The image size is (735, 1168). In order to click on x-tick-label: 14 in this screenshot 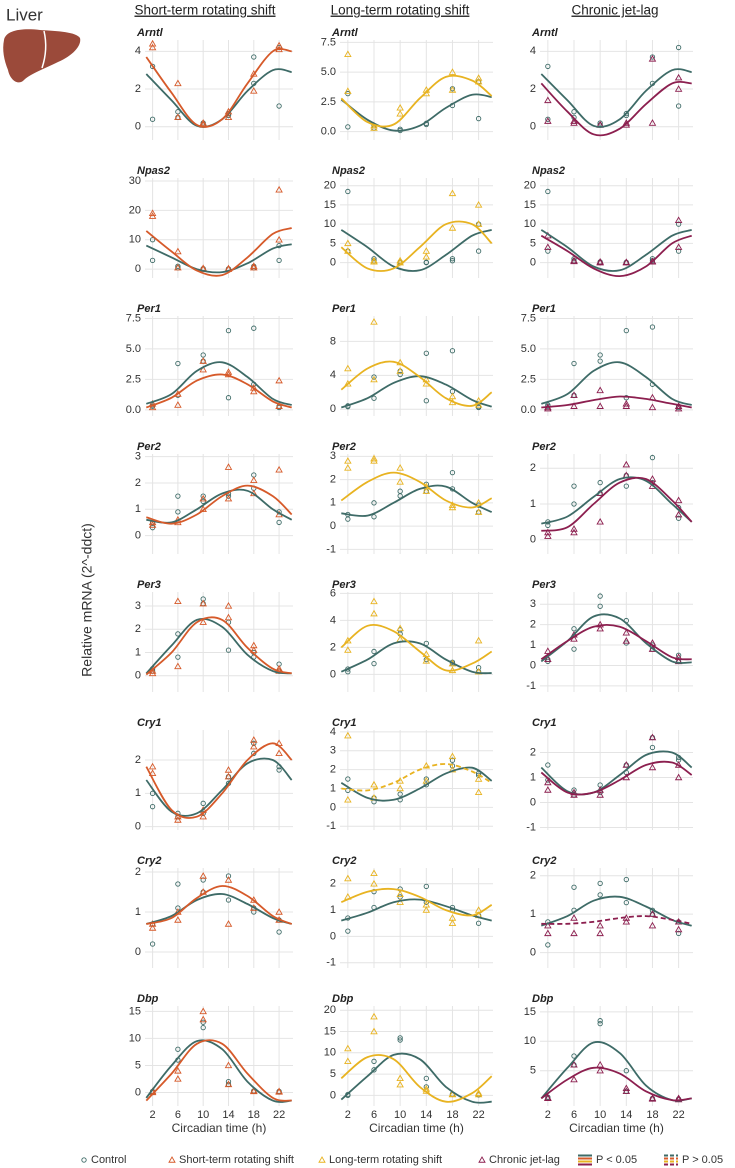, I will do `click(426, 1115)`.